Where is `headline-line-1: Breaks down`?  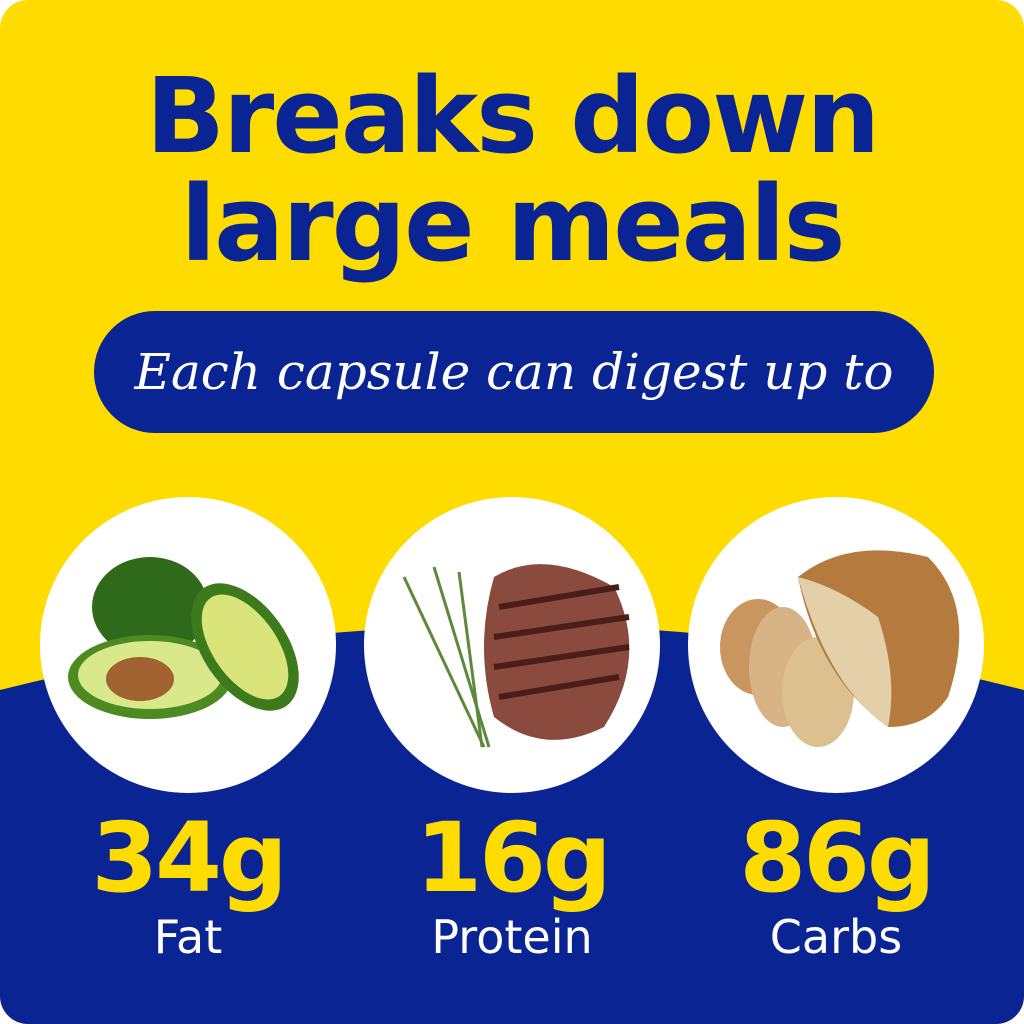
headline-line-1: Breaks down is located at coordinates (513, 116).